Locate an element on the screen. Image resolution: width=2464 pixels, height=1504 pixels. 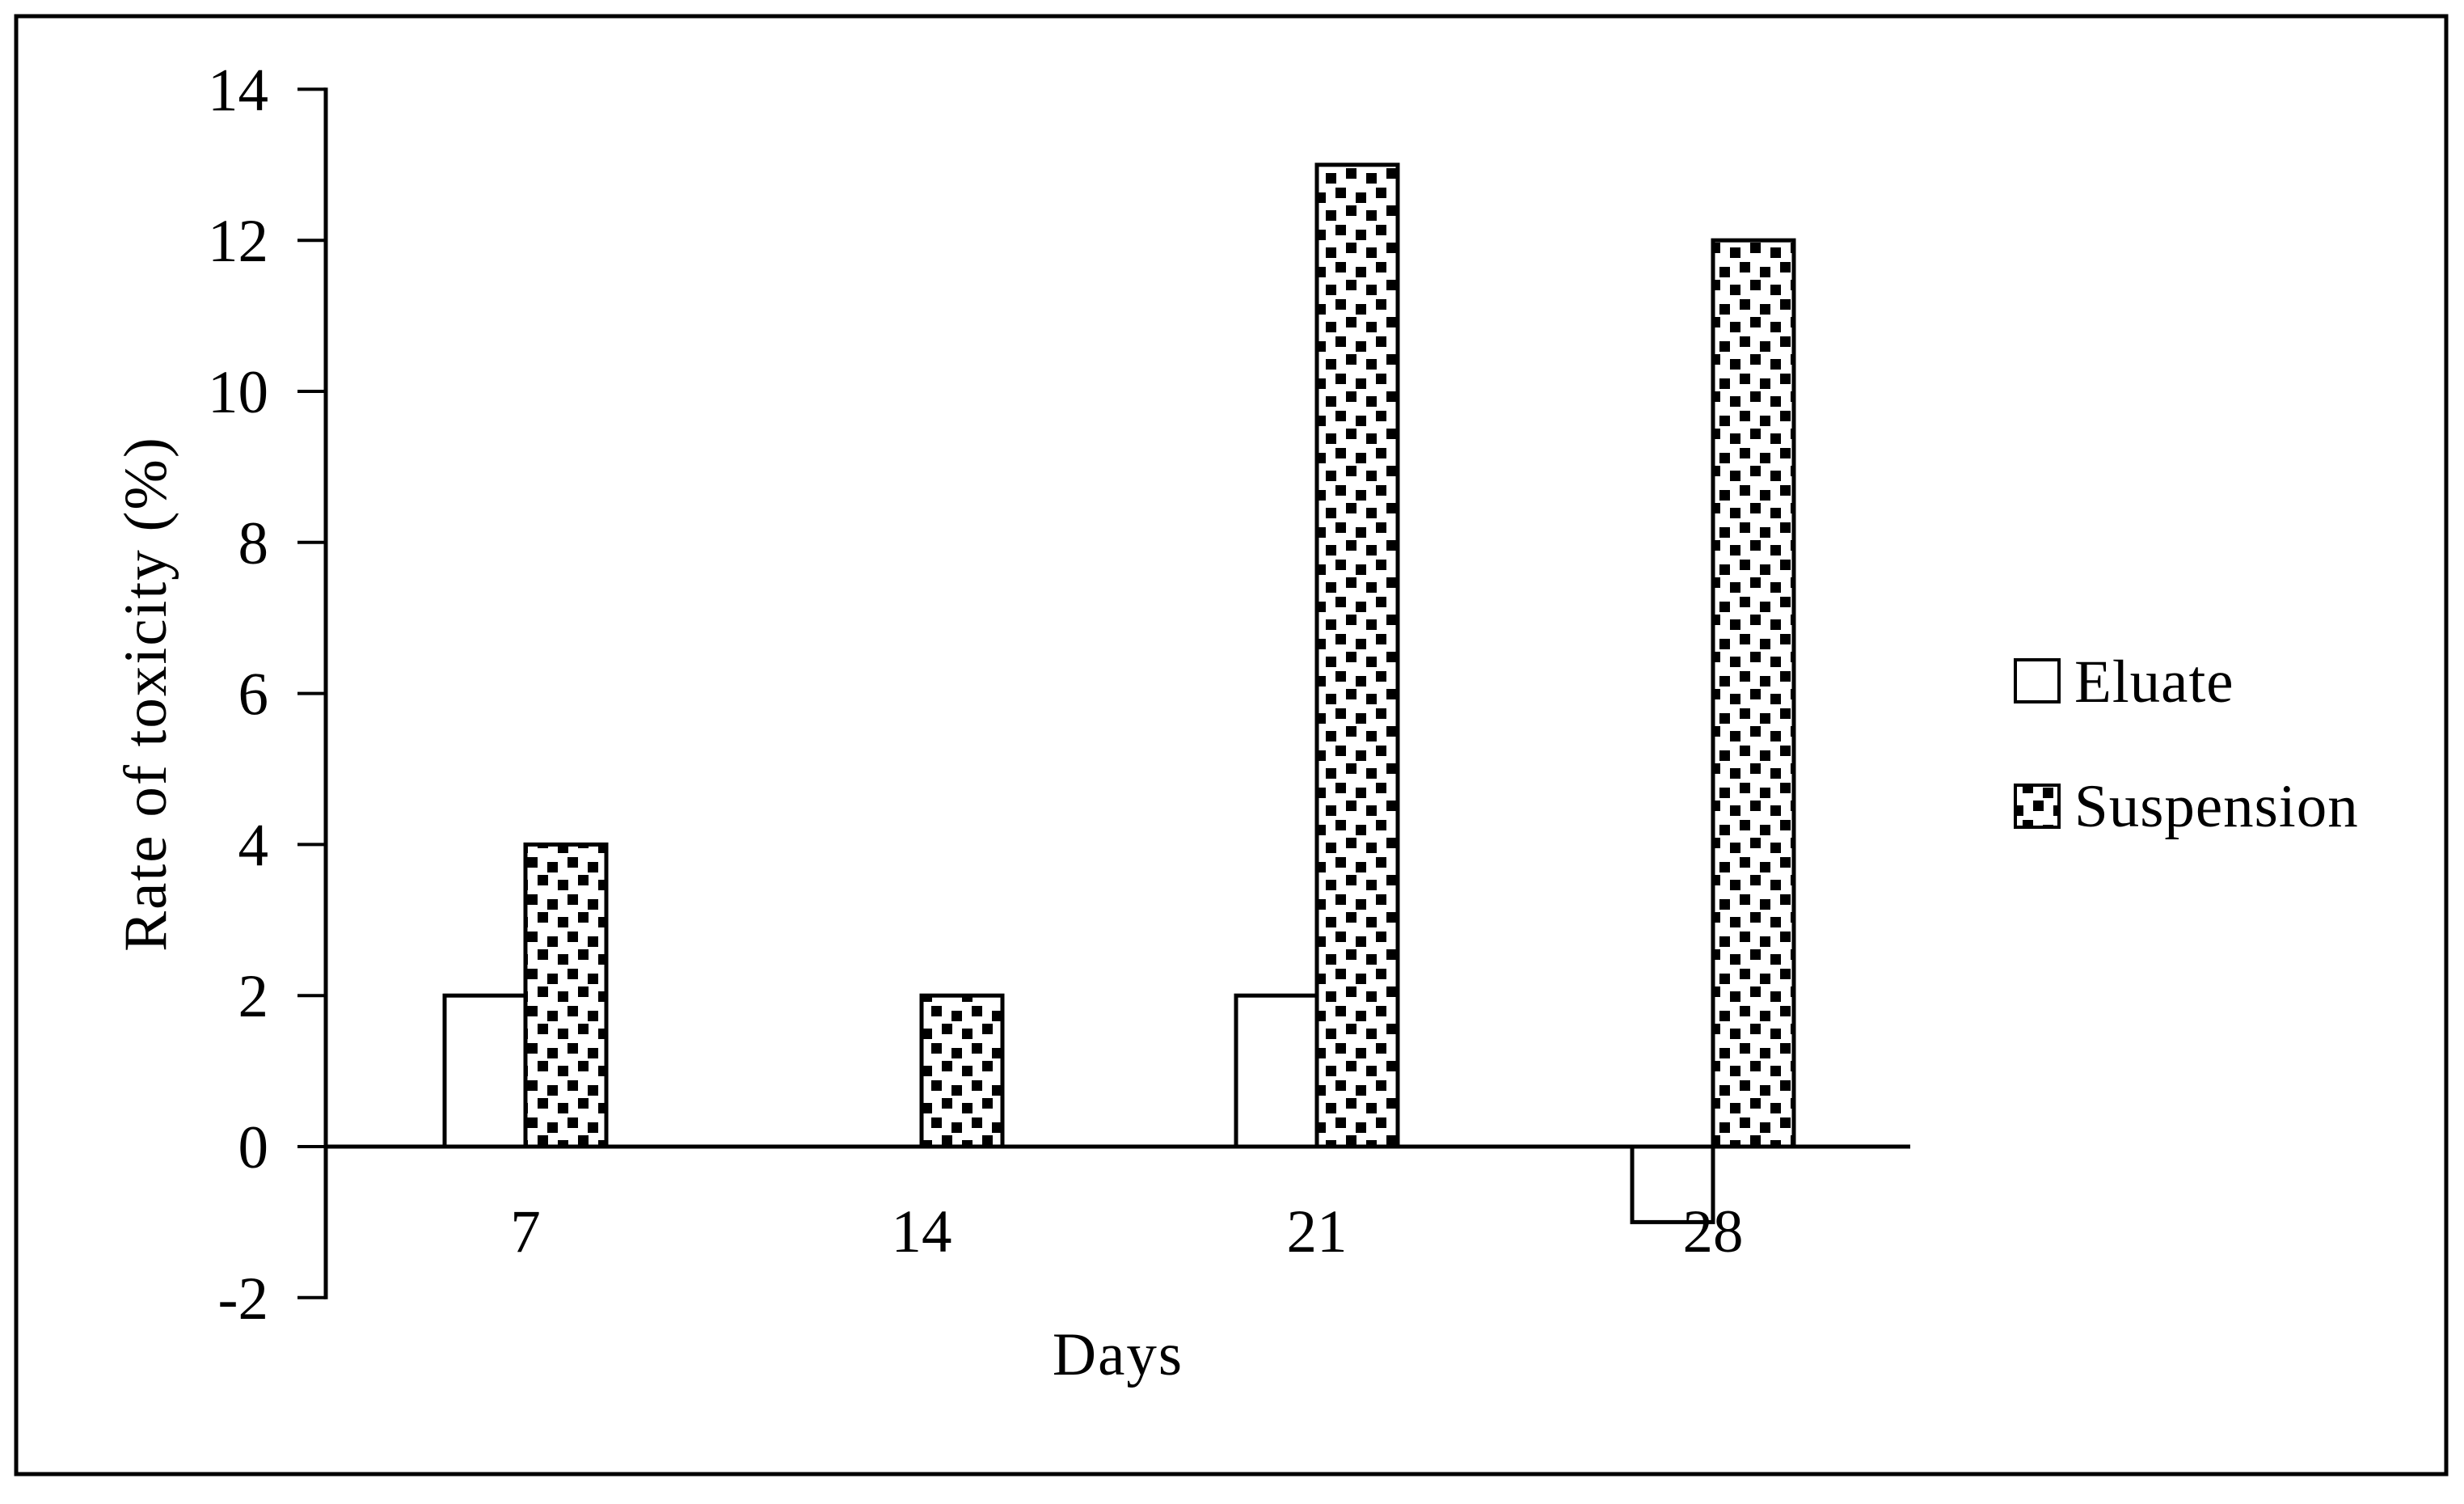
y-tick-label-14: 14 is located at coordinates (238, 90).